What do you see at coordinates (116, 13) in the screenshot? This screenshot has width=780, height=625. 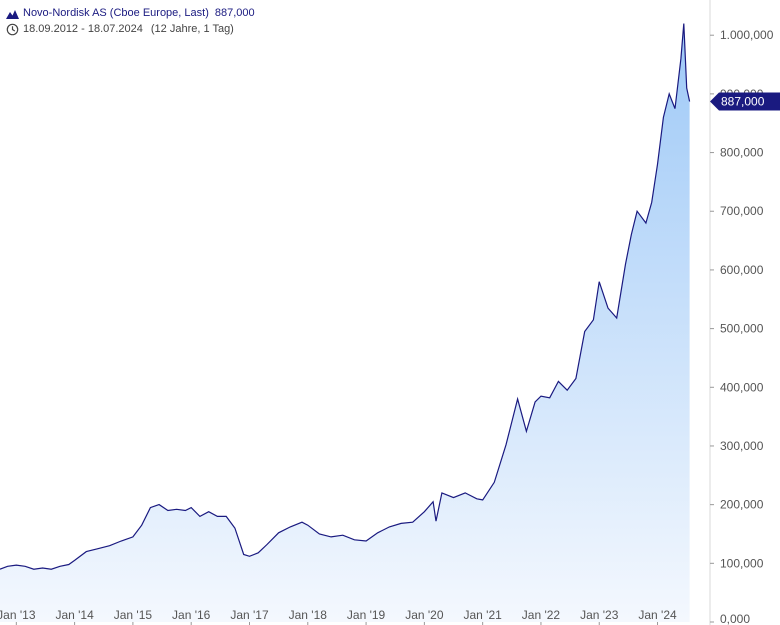 I see `series-name: Novo-Nordisk AS (Cboe Europe, Last)` at bounding box center [116, 13].